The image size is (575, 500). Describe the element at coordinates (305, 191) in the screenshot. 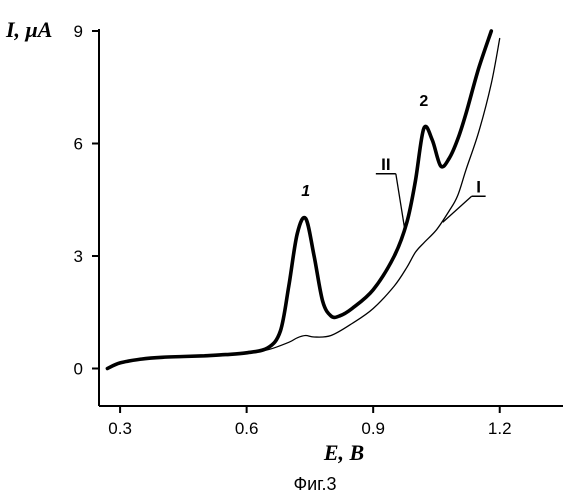

I see `peak-label-1: 1` at that location.